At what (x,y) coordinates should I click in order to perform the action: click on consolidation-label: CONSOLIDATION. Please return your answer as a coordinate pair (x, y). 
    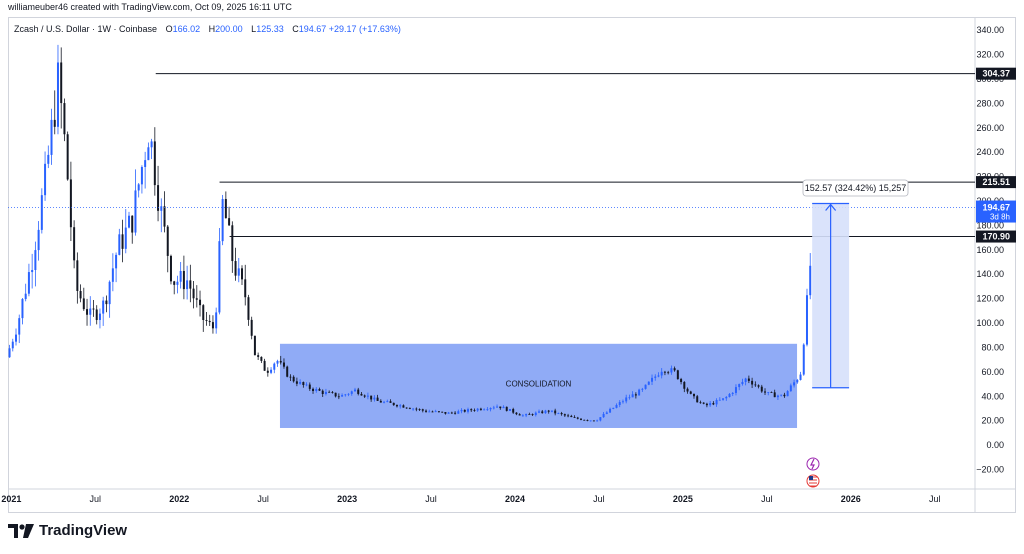
    Looking at the image, I should click on (539, 384).